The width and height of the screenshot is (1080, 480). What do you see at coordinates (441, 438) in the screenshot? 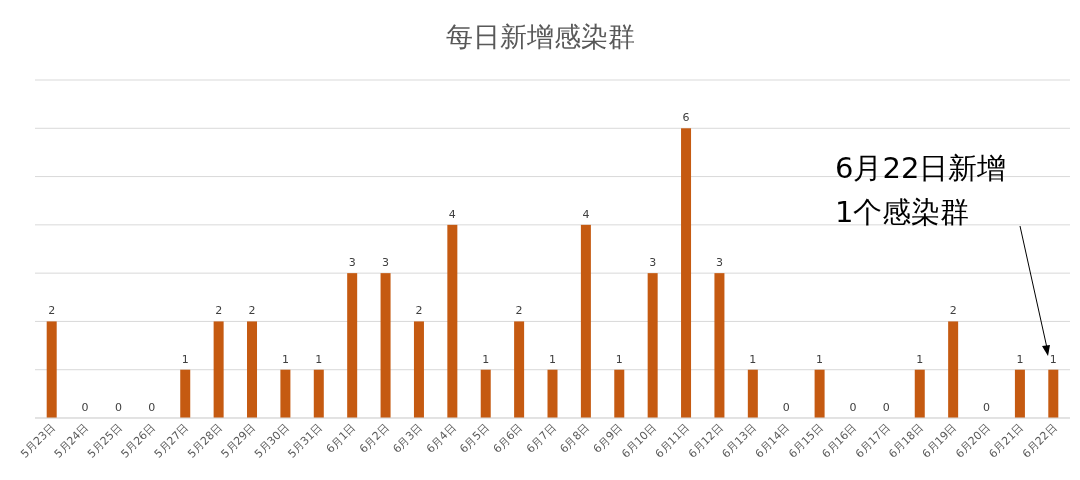
I see `x-tick-label: 6月4日` at bounding box center [441, 438].